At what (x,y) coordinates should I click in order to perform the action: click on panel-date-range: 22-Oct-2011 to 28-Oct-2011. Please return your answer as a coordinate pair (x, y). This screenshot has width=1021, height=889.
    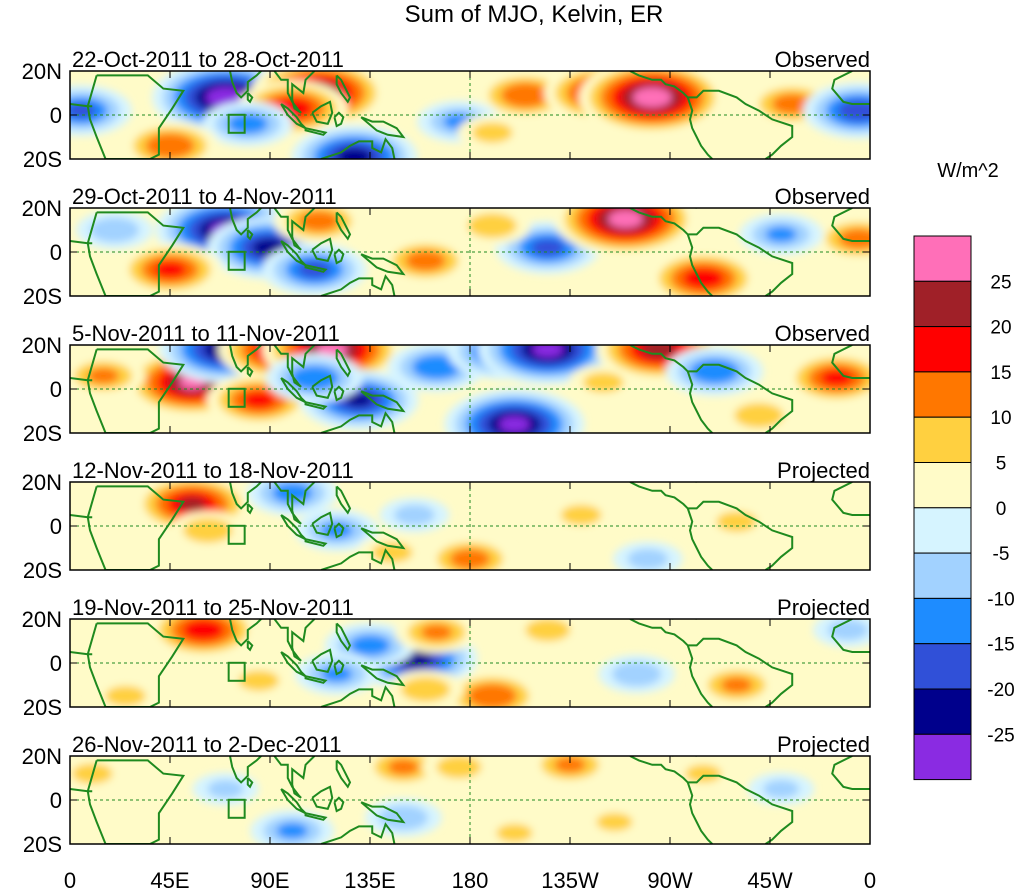
    Looking at the image, I should click on (208, 59).